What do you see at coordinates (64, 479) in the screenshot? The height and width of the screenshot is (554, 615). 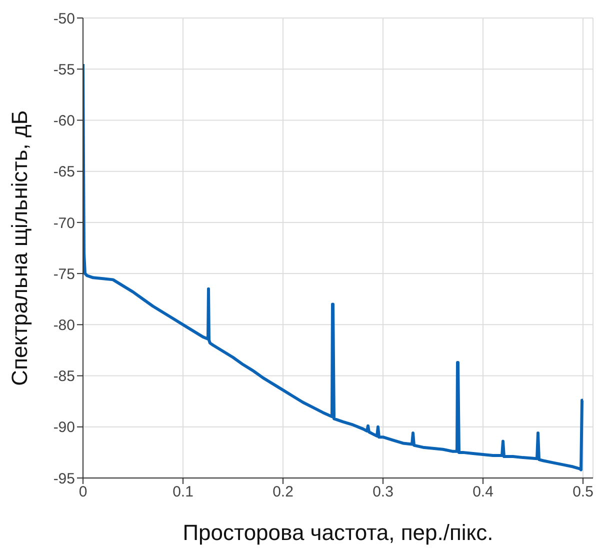 I see `y-tick-label: -95` at bounding box center [64, 479].